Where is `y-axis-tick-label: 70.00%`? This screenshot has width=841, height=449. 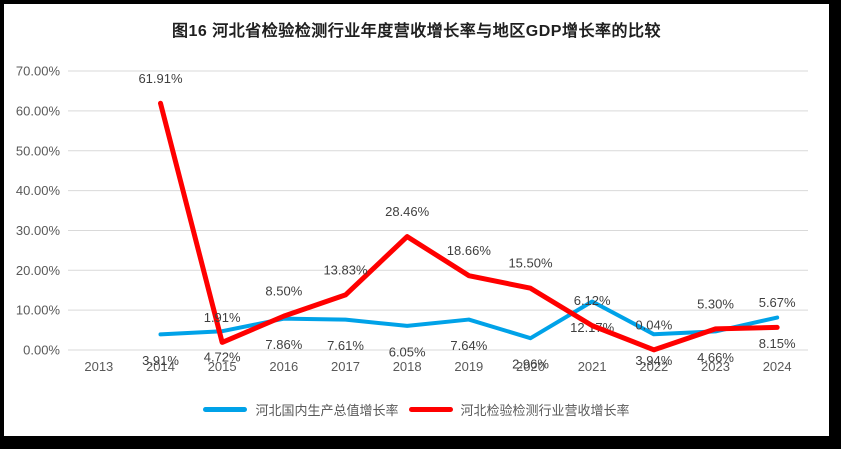 y-axis-tick-label: 70.00% is located at coordinates (38, 71).